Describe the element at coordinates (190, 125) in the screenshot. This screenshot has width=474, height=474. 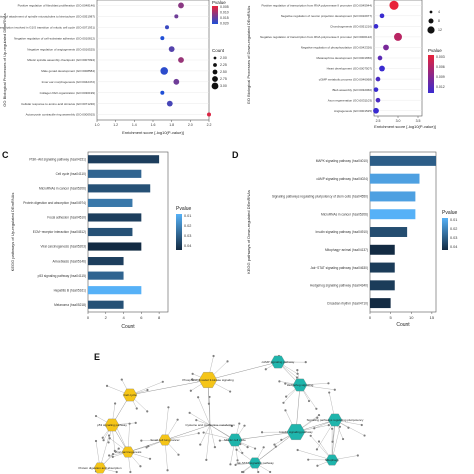
I see `x-tick-label: 2.0` at that location.